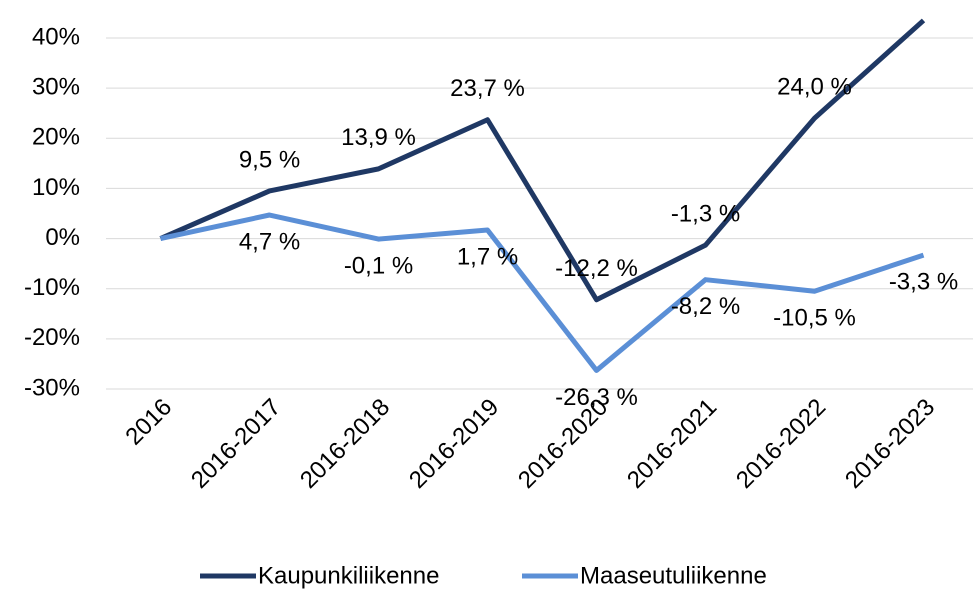  I want to click on data-label: 24,0 %, so click(814, 87).